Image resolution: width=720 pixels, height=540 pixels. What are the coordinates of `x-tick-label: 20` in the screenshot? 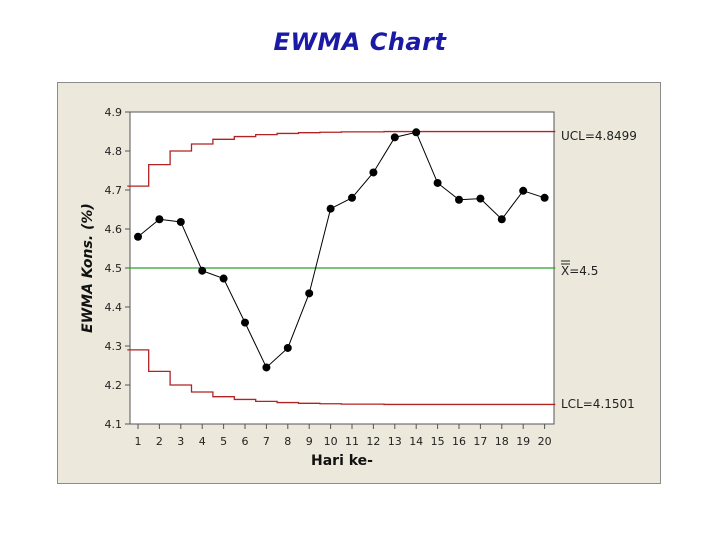 It's located at (545, 441).